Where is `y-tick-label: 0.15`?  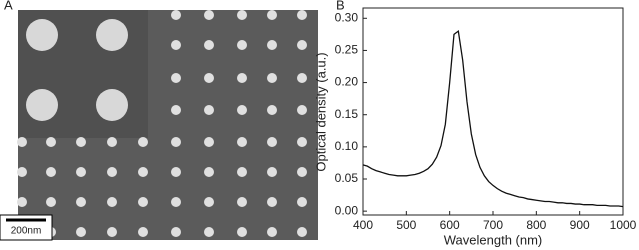
y-tick-label: 0.15 is located at coordinates (347, 114).